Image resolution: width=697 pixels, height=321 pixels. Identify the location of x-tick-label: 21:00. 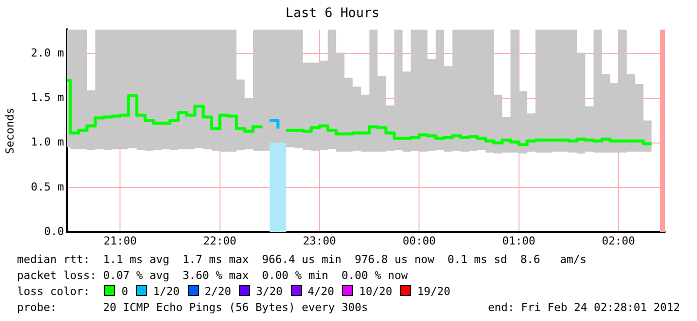
(120, 241).